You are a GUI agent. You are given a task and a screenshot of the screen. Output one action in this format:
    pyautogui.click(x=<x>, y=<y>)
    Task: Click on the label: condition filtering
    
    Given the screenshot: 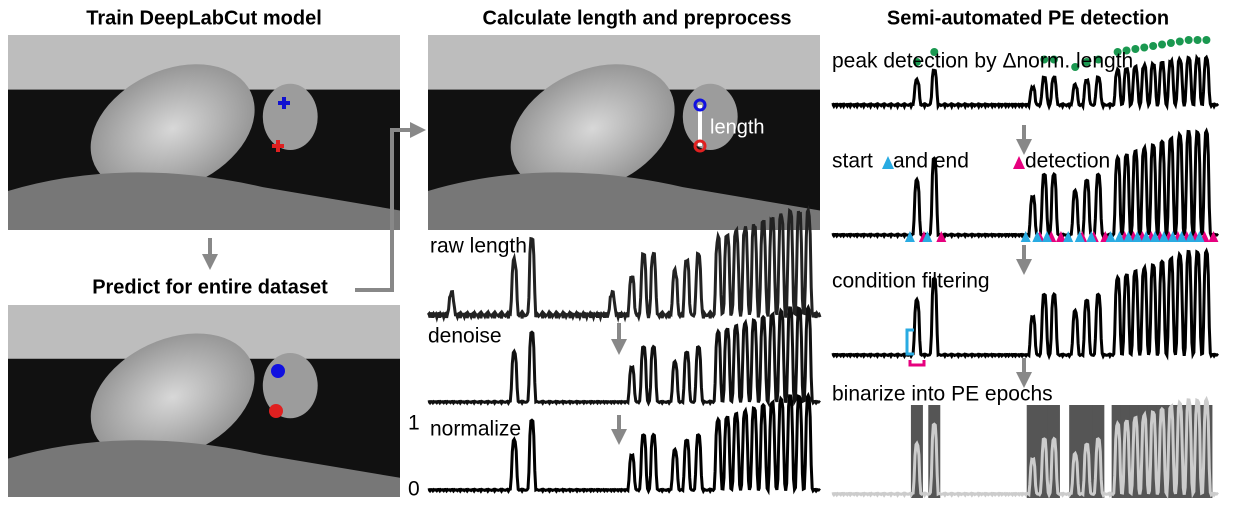 What is the action you would take?
    pyautogui.click(x=911, y=281)
    